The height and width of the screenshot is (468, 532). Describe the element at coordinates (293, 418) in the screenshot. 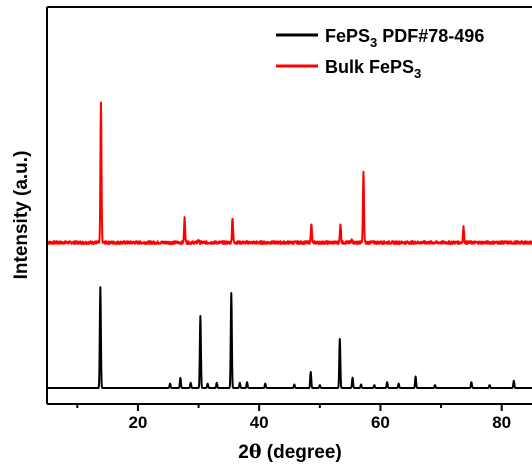

I see `x-tick-layer: 20 40 60 80` at that location.